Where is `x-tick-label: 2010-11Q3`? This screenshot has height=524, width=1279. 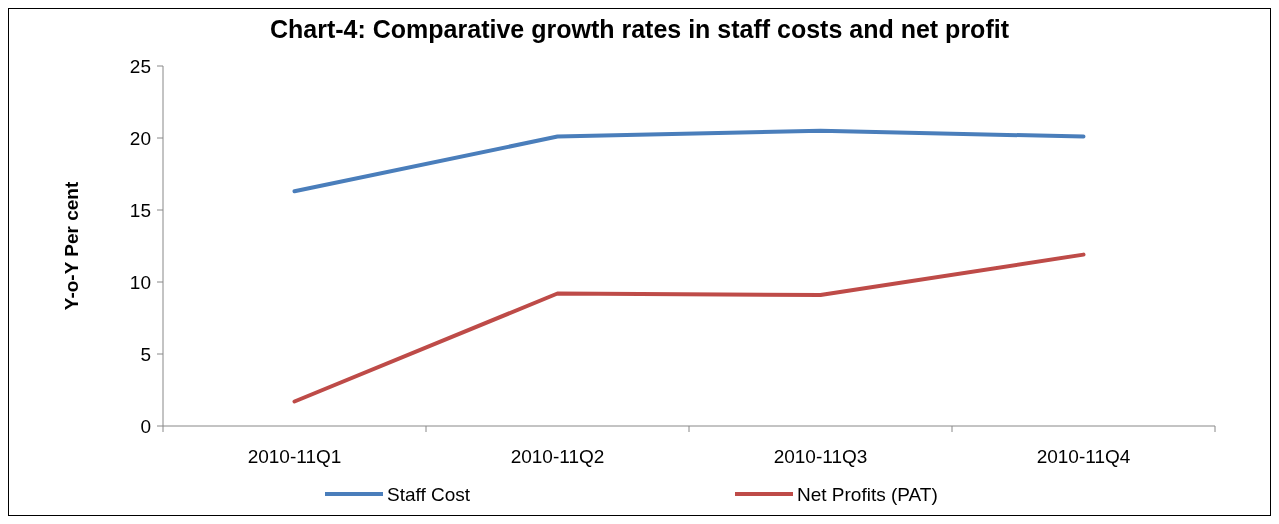 x-tick-label: 2010-11Q3 is located at coordinates (820, 456).